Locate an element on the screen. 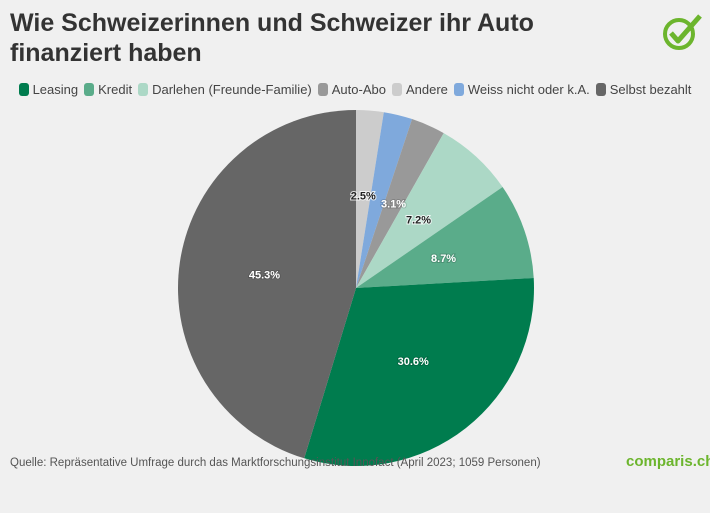 The image size is (710, 513). pie-slice-leasing is located at coordinates (419, 371).